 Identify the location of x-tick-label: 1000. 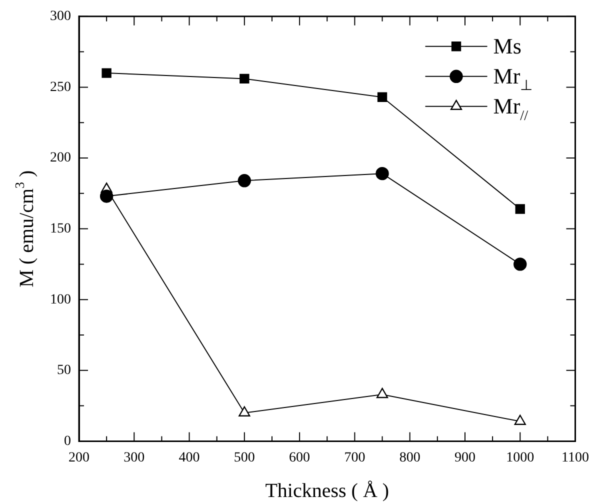
(520, 458).